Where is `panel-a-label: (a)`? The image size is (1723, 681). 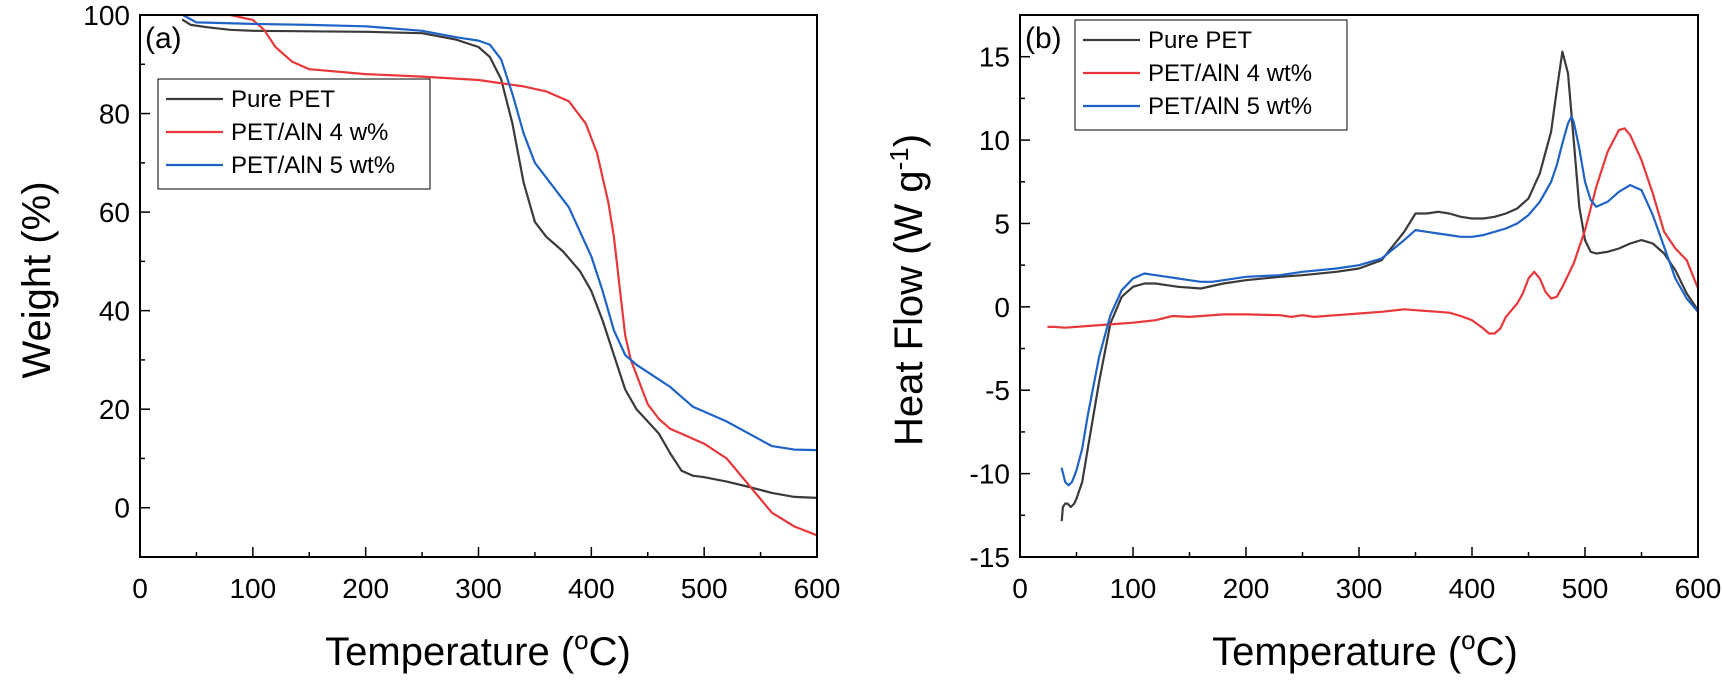 panel-a-label: (a) is located at coordinates (163, 38).